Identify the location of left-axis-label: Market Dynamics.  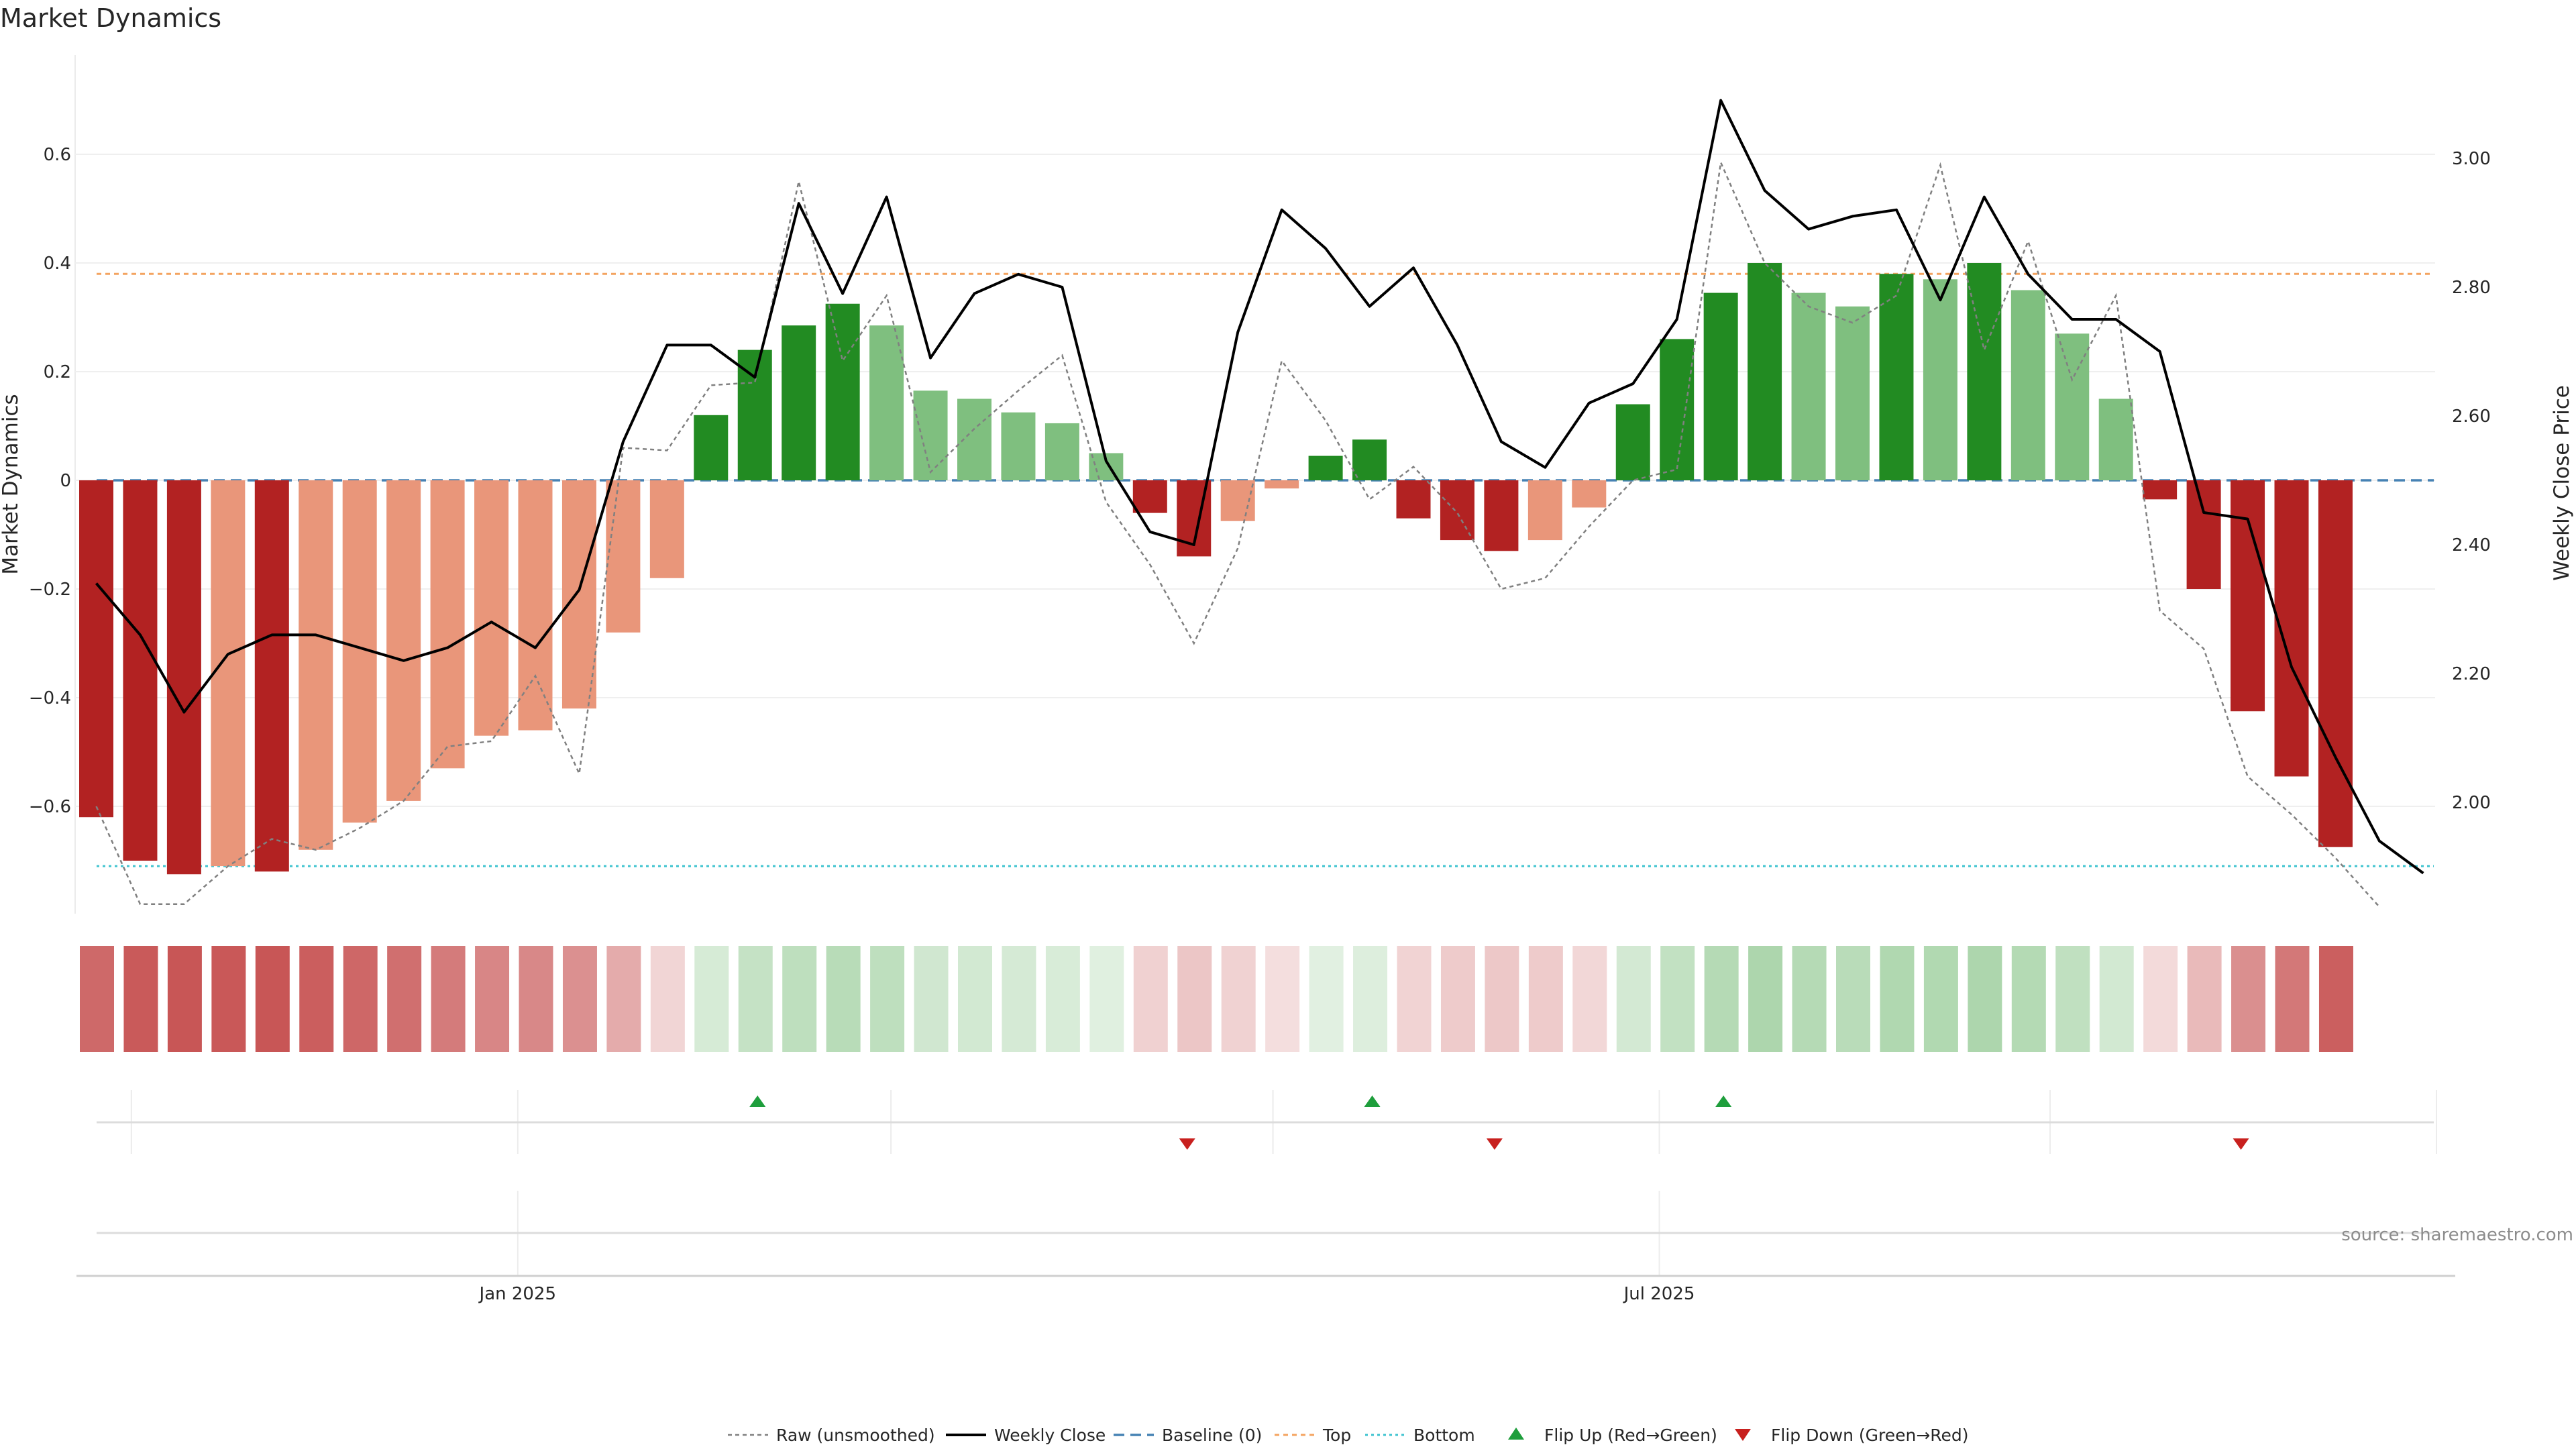
(11, 484).